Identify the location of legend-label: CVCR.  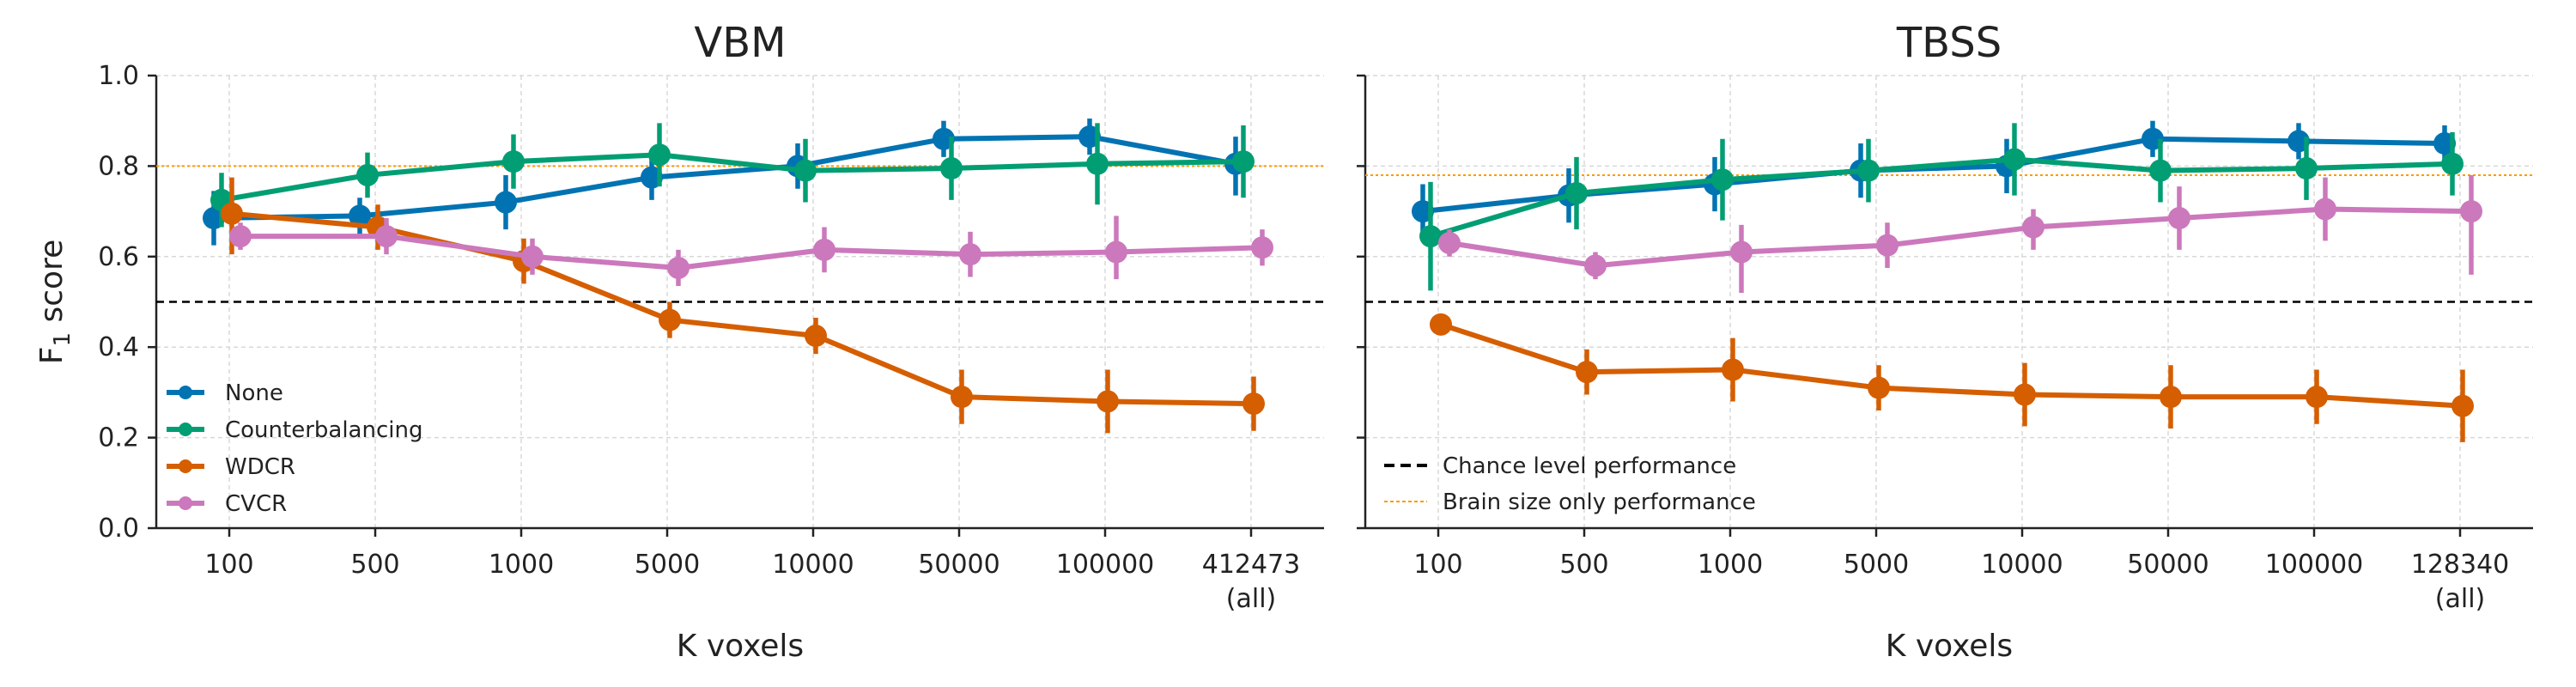
(256, 504).